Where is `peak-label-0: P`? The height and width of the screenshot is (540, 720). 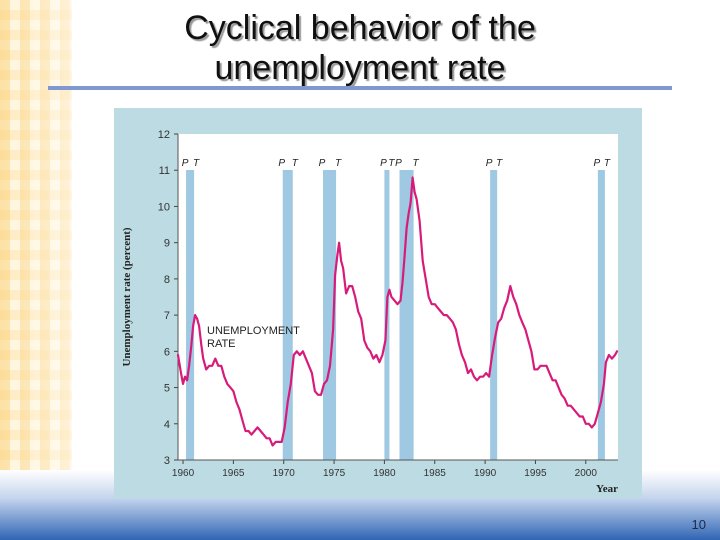 peak-label-0: P is located at coordinates (185, 163).